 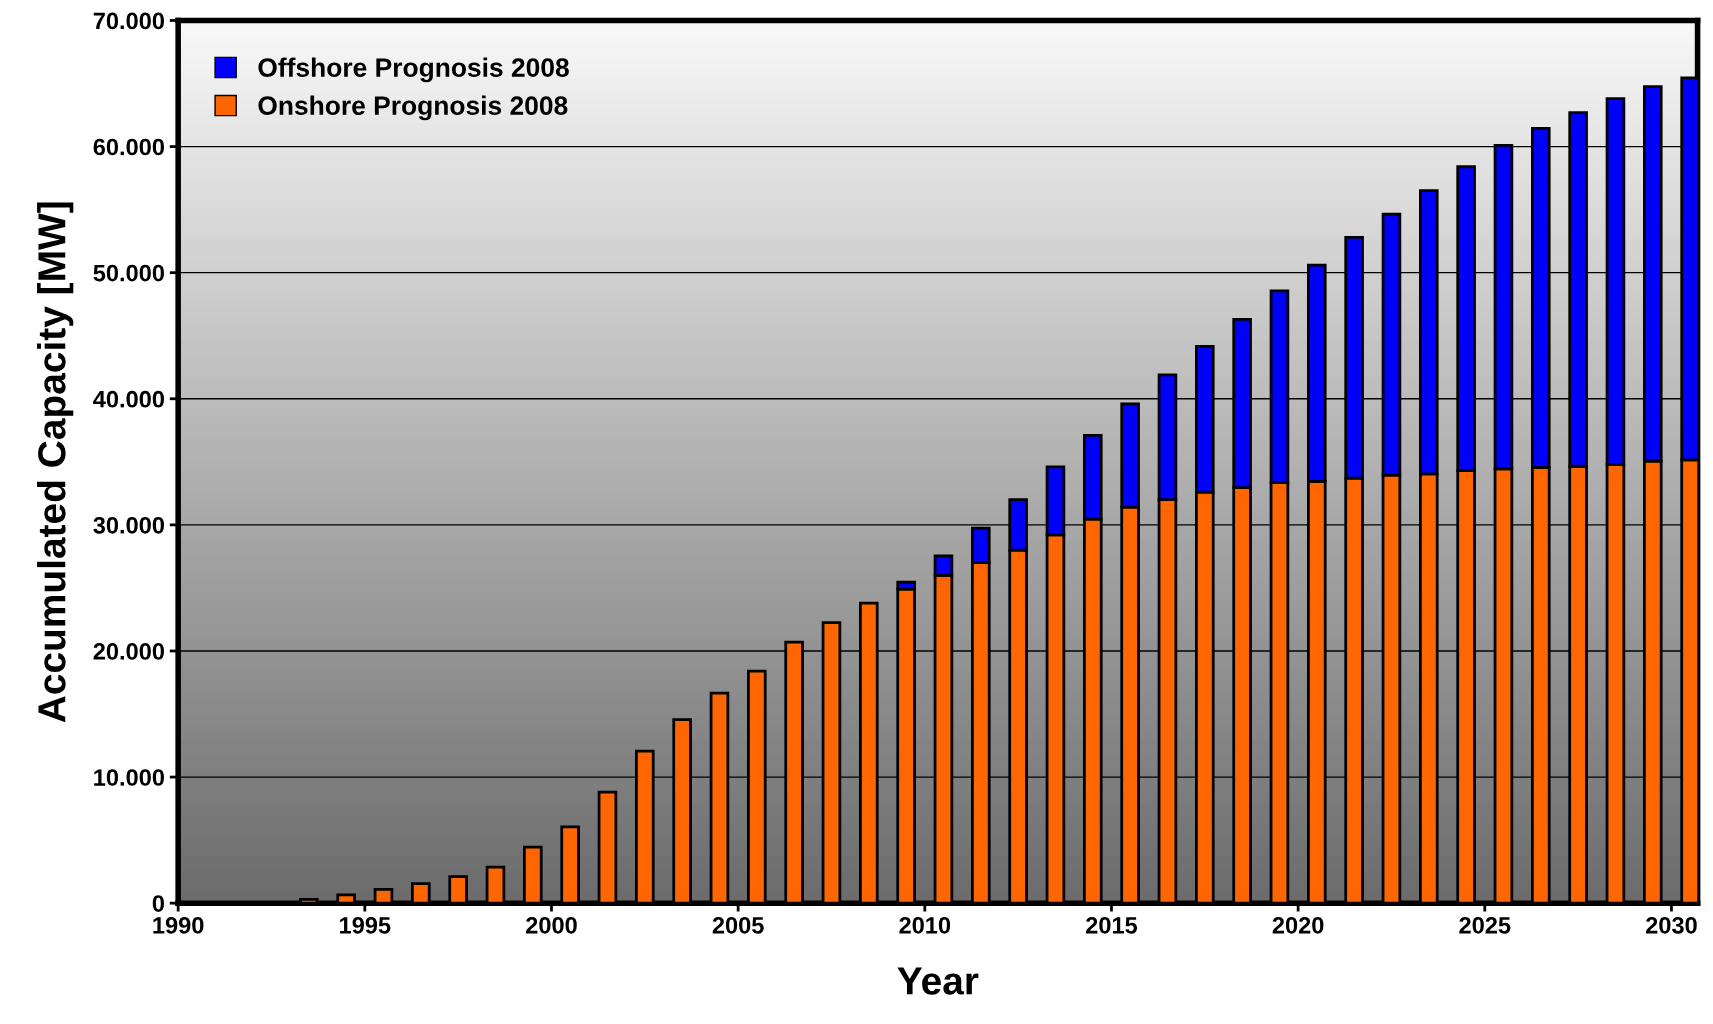 I want to click on x-tick-label: 2000, so click(x=551, y=925).